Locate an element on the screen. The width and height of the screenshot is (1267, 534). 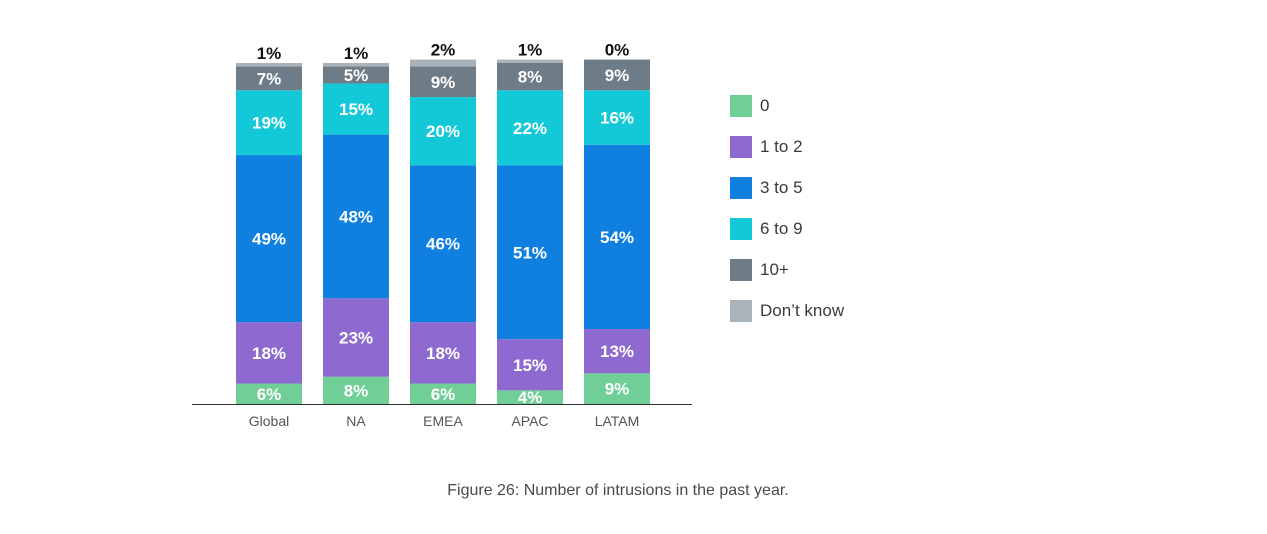
data-label-global-6-to-9: 19% is located at coordinates (269, 123).